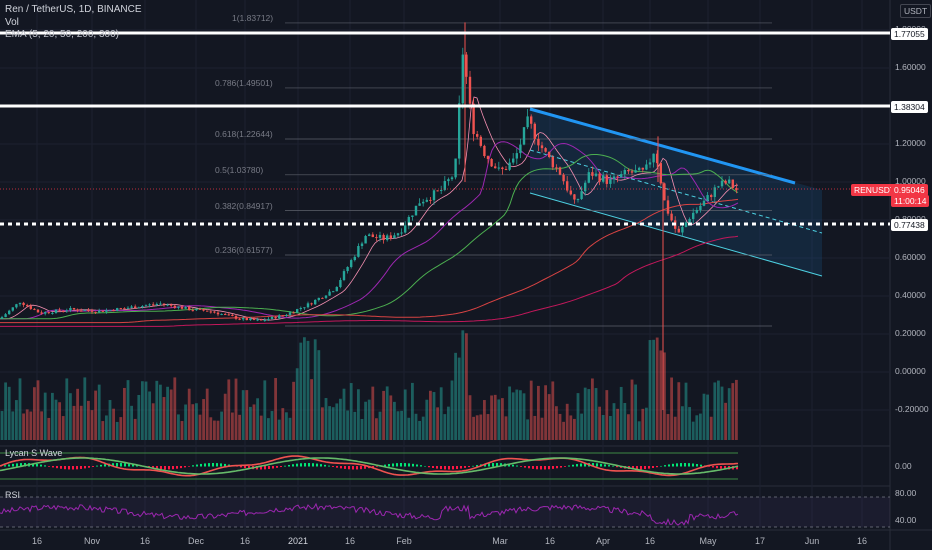  I want to click on price-label: -0.20000, so click(912, 409).